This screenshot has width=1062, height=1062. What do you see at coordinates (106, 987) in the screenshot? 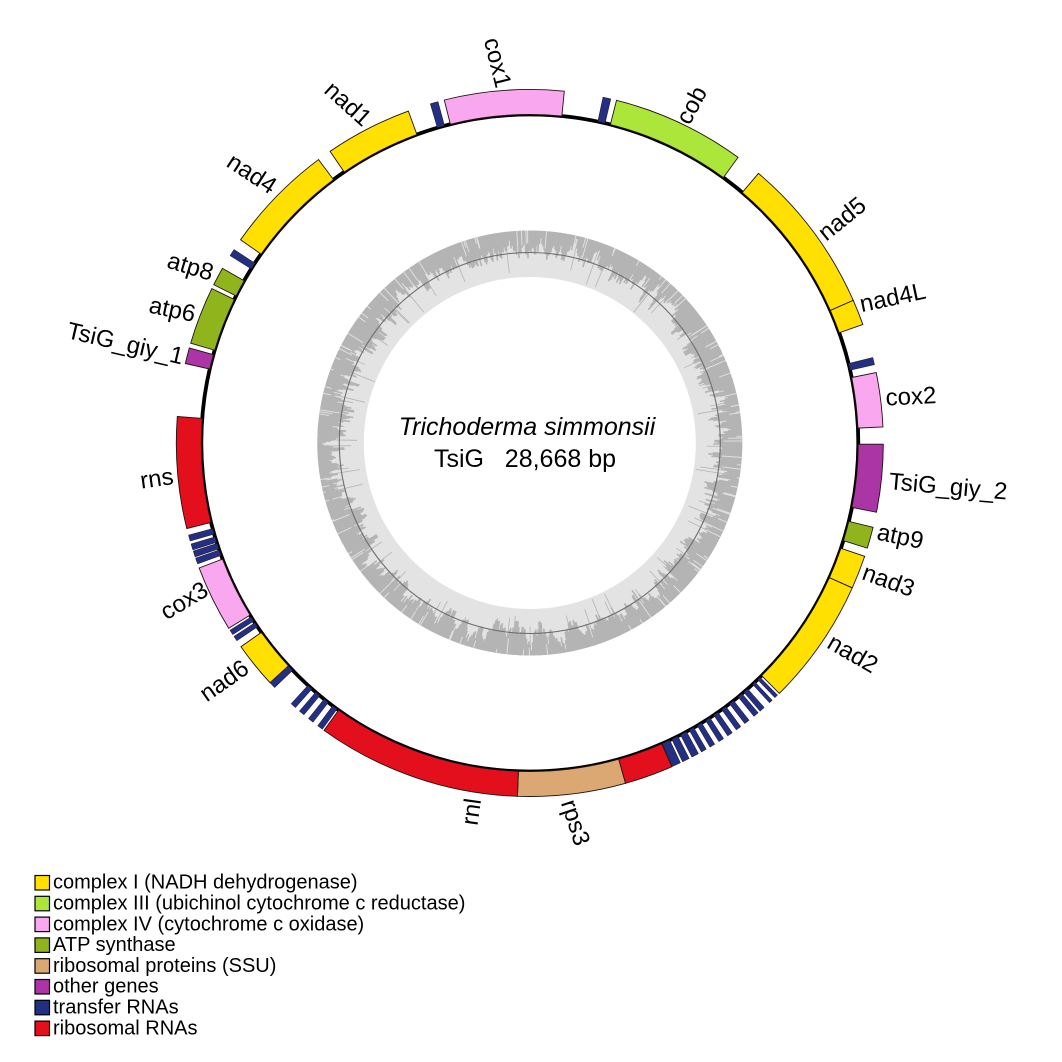
I see `svg-text: other genes` at bounding box center [106, 987].